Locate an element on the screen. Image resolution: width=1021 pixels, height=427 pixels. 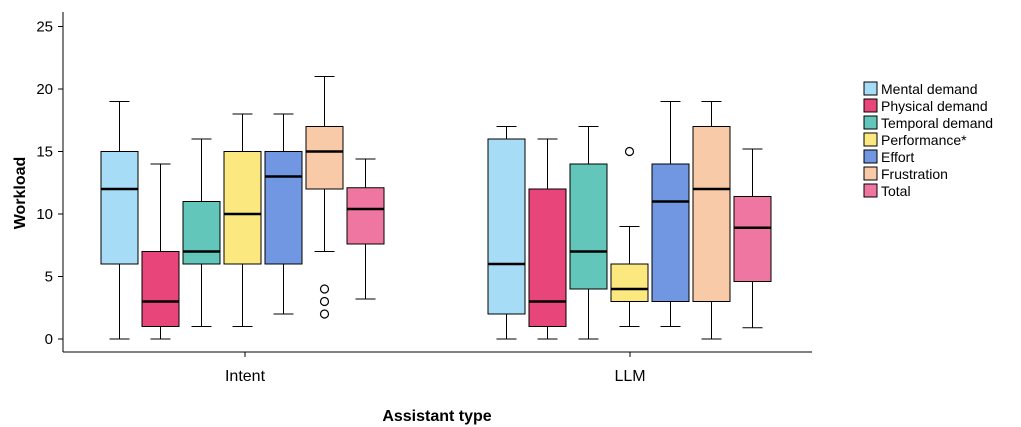
legend-item: Performance* is located at coordinates (915, 140).